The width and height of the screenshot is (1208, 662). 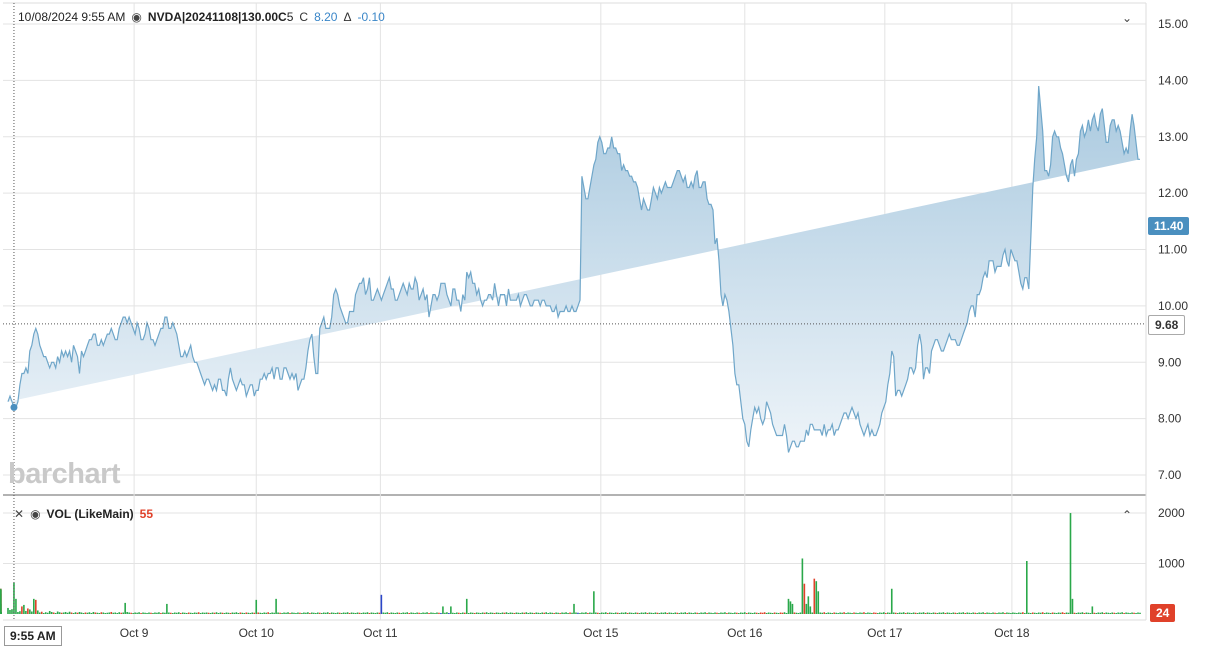 I want to click on volume-name: VOL (LikeMain), so click(x=90, y=514).